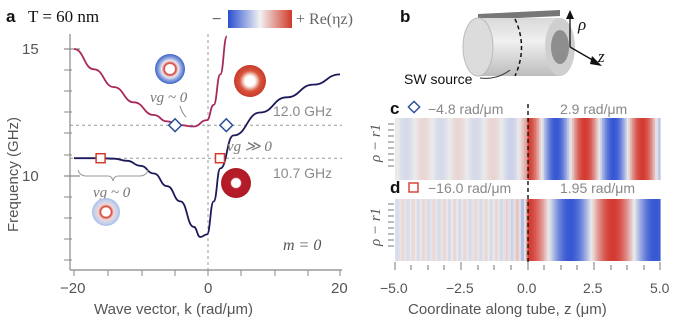 This screenshot has width=688, height=320. What do you see at coordinates (106, 212) in the screenshot?
I see `mode-ring-soft` at bounding box center [106, 212].